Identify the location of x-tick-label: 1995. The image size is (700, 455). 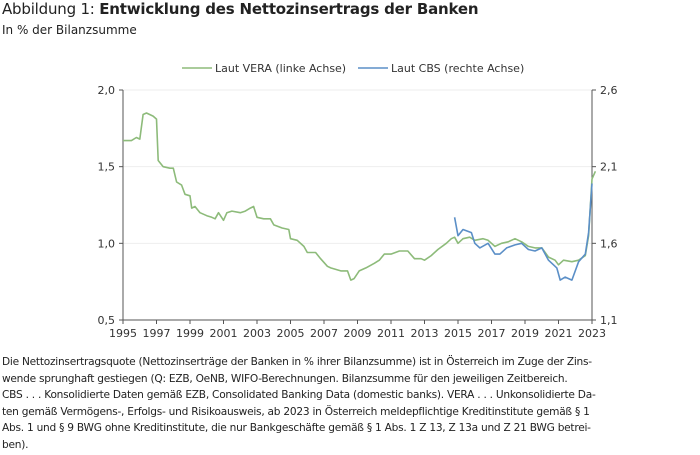
(123, 333).